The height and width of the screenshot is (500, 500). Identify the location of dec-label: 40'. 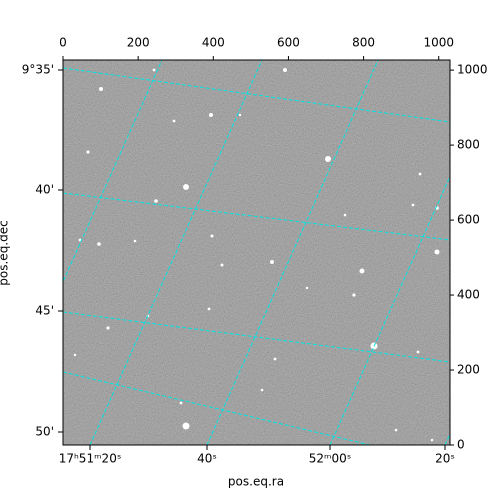
(44, 190).